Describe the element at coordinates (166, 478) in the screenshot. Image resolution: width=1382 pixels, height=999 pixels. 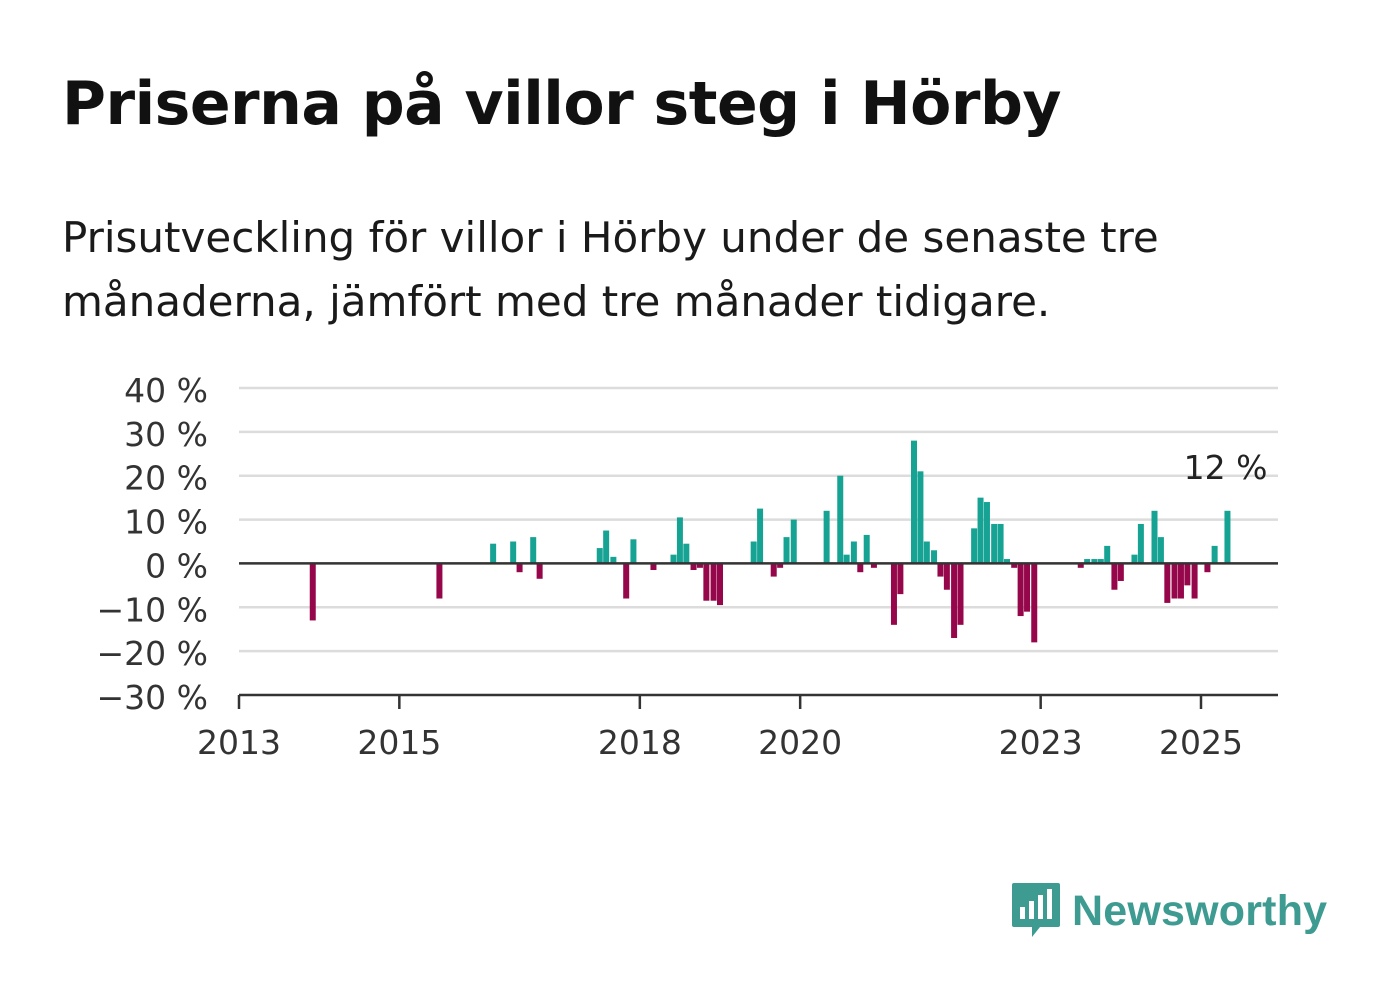
I see `y-tick-label: 20 %` at that location.